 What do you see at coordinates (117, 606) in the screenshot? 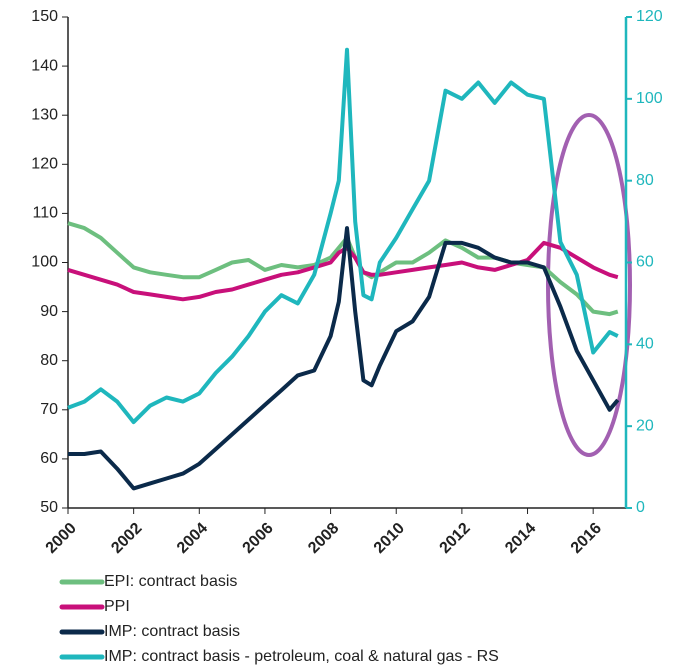
I see `legend-label: PPI` at bounding box center [117, 606].